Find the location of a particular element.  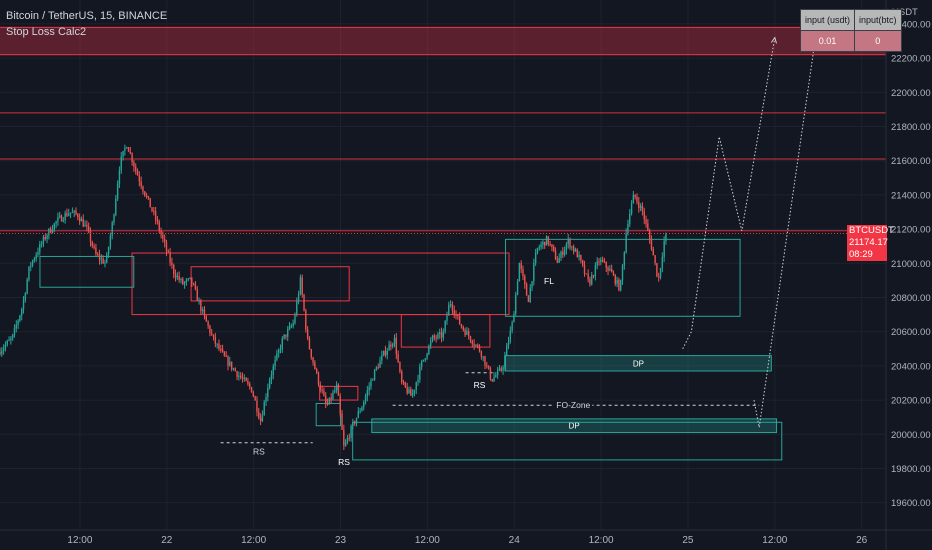

resistance-zone is located at coordinates (320, 284).